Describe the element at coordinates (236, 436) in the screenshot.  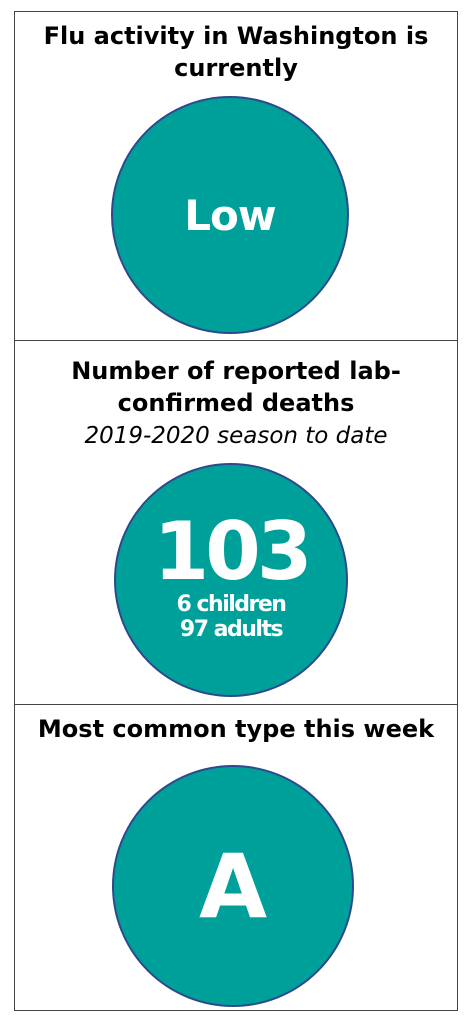
I see `deaths-subheading: 2019-2020 season to date` at that location.